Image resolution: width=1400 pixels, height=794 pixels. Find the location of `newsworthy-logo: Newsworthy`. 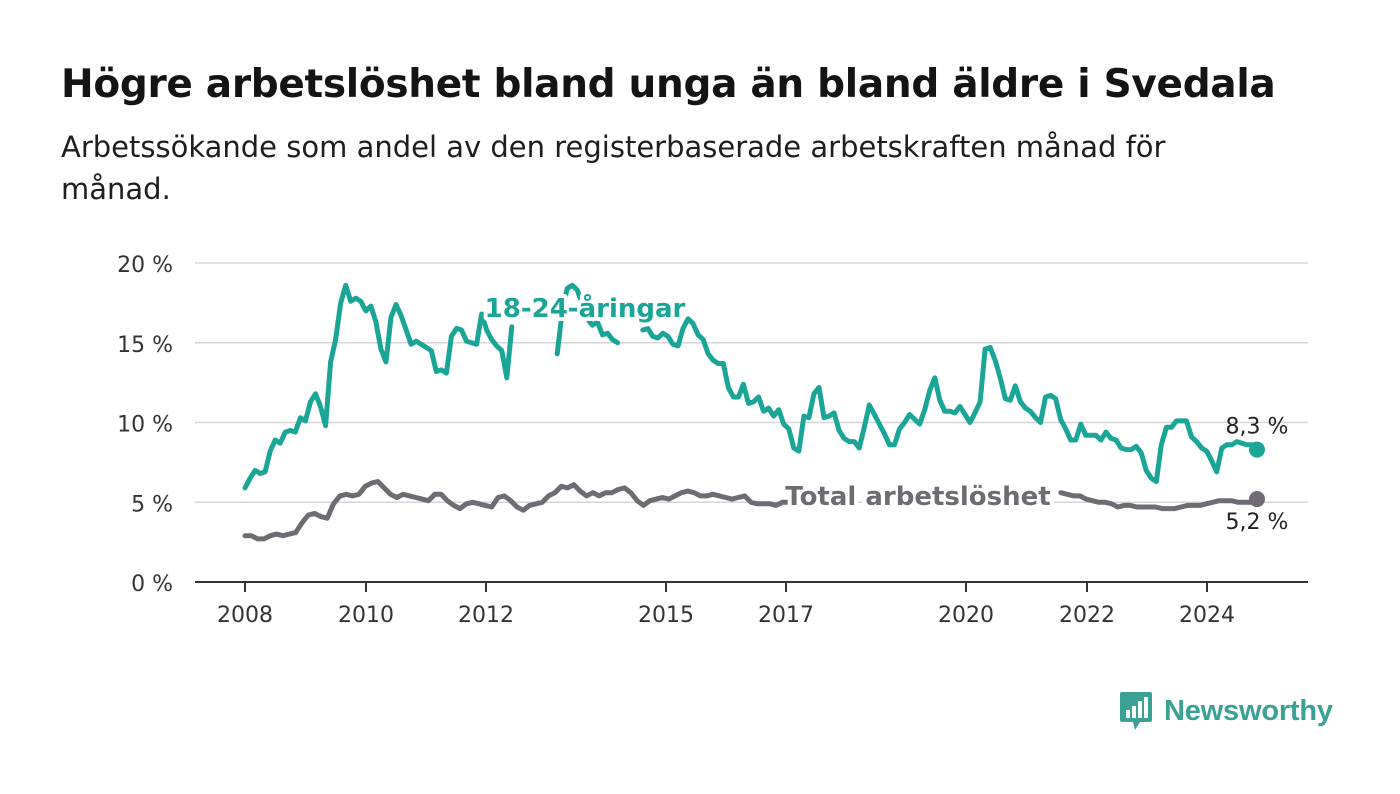

newsworthy-logo: Newsworthy is located at coordinates (1225, 711).